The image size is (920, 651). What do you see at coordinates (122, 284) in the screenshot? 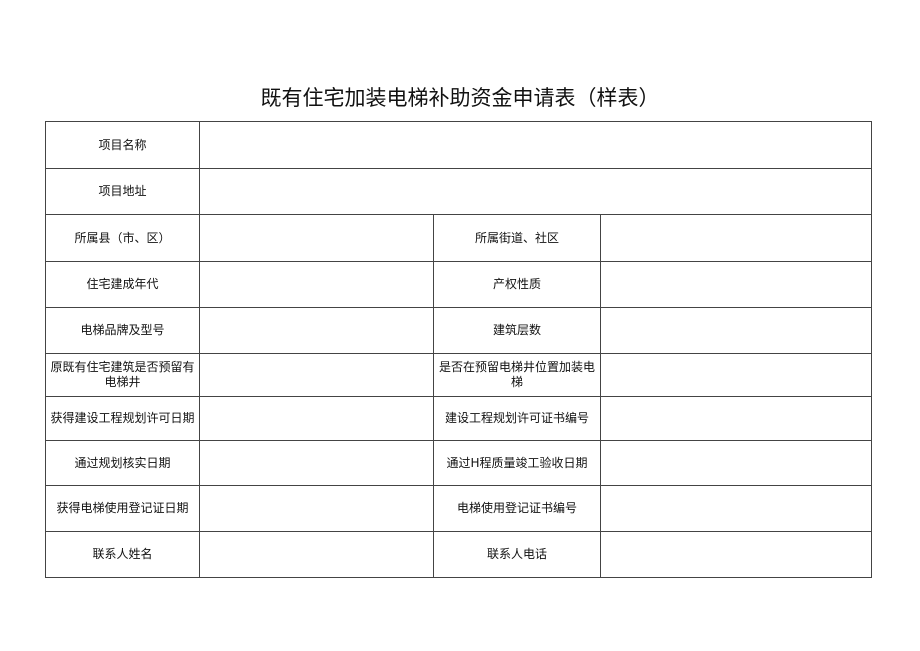
I see `field-label: 住宅建成年代` at bounding box center [122, 284].